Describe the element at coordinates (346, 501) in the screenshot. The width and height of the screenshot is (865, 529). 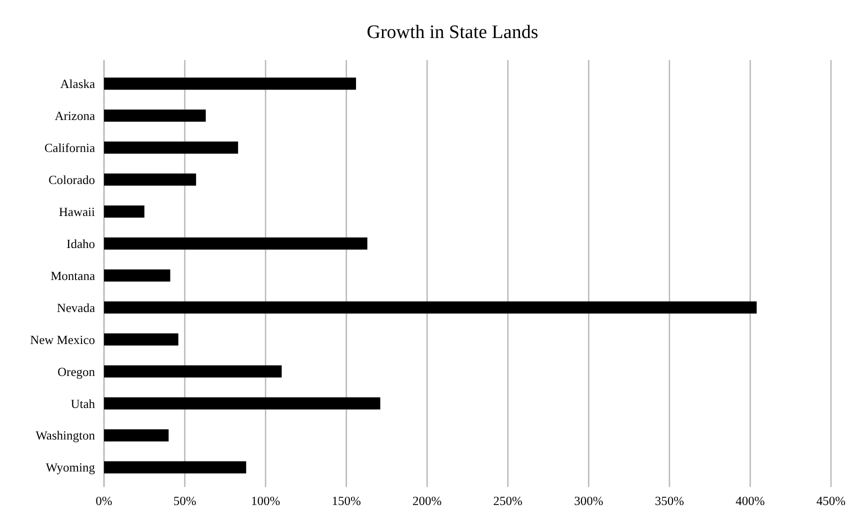
I see `x-tick-label: 150%` at that location.